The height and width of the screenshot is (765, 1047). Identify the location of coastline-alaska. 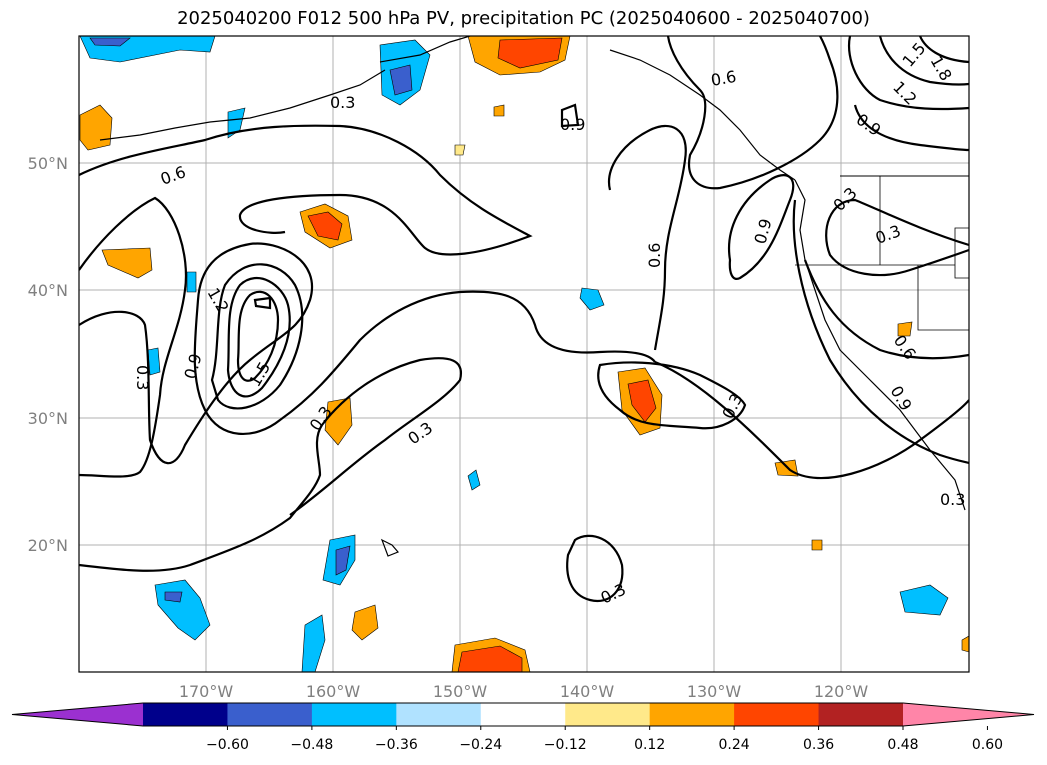
(425, 49).